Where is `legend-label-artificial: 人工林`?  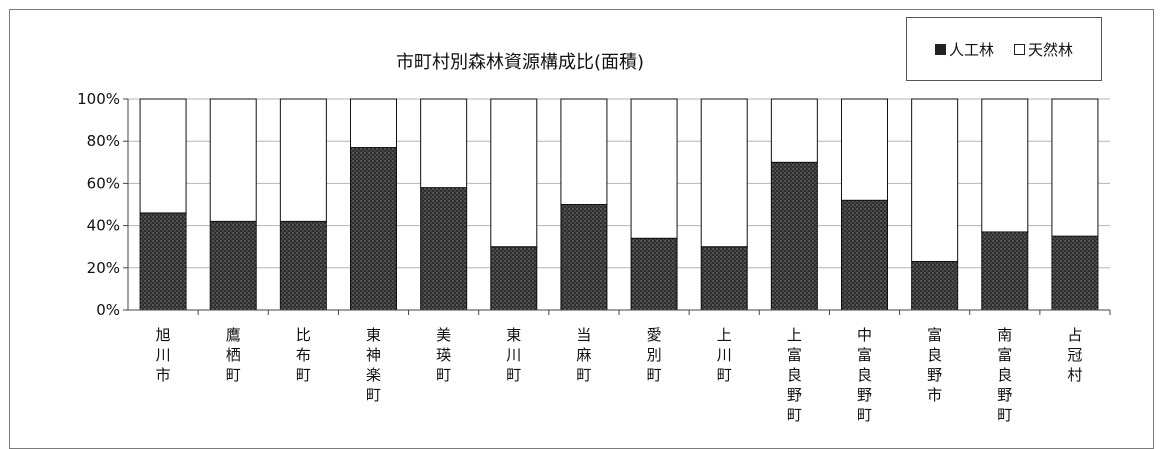 legend-label-artificial: 人工林 is located at coordinates (971, 49).